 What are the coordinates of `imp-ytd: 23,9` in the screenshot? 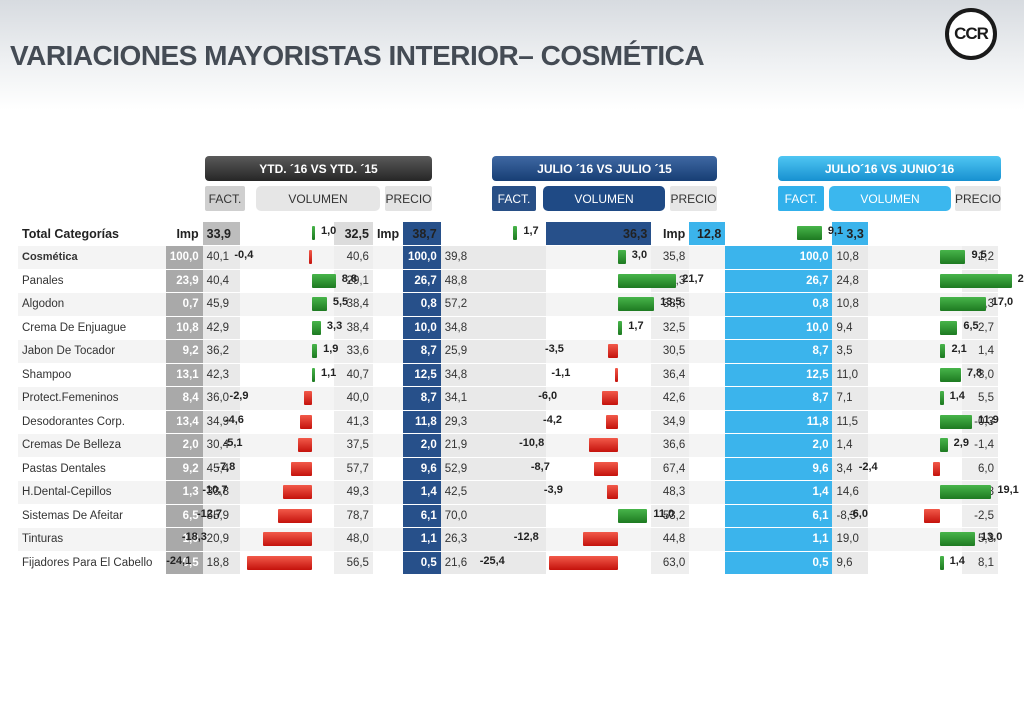 It's located at (184, 281).